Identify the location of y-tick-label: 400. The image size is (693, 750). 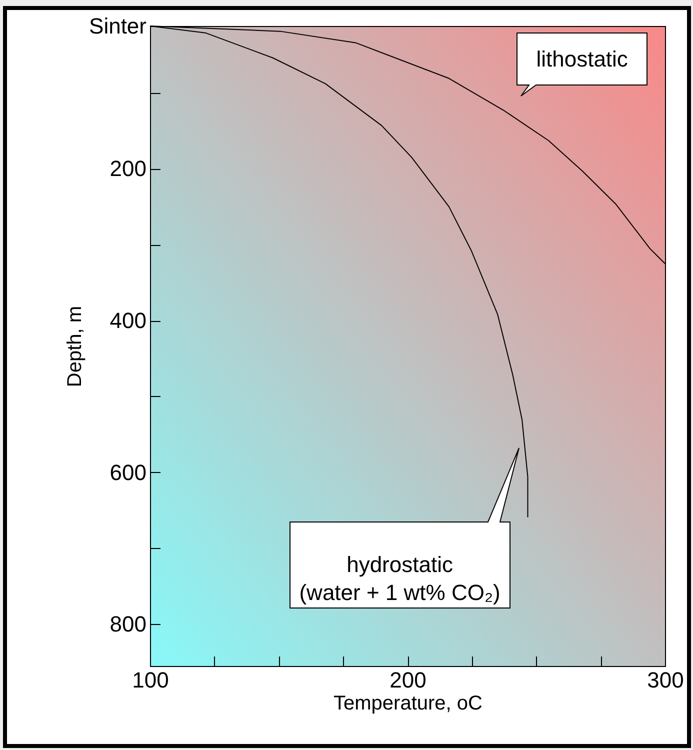
(128, 321).